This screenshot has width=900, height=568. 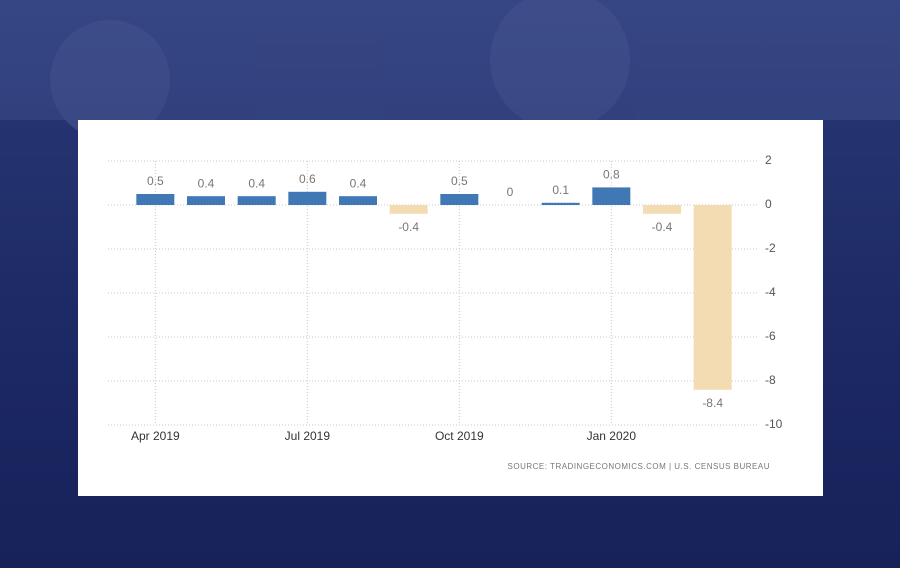 I want to click on value-label: 0, so click(x=510, y=192).